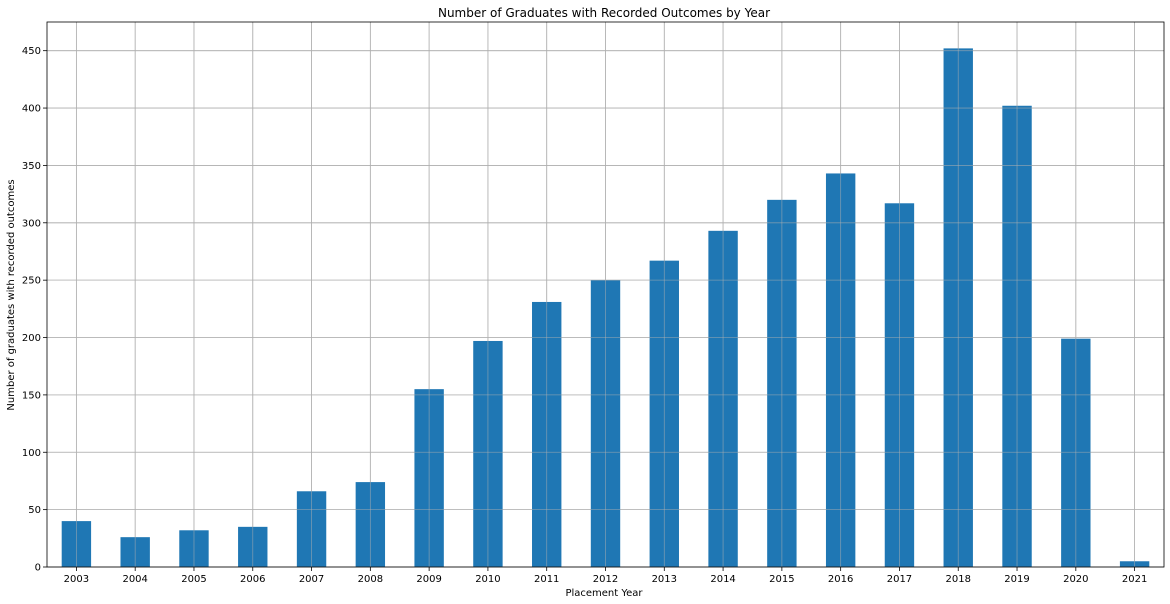 This screenshot has width=1170, height=604. What do you see at coordinates (781, 579) in the screenshot?
I see `x-tick-label: 2015` at bounding box center [781, 579].